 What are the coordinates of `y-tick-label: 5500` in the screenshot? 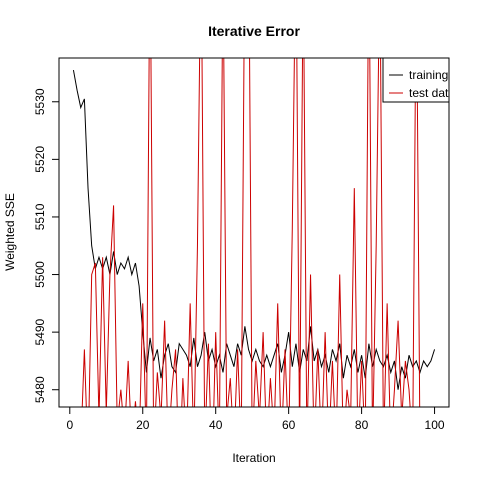 It's located at (40, 274).